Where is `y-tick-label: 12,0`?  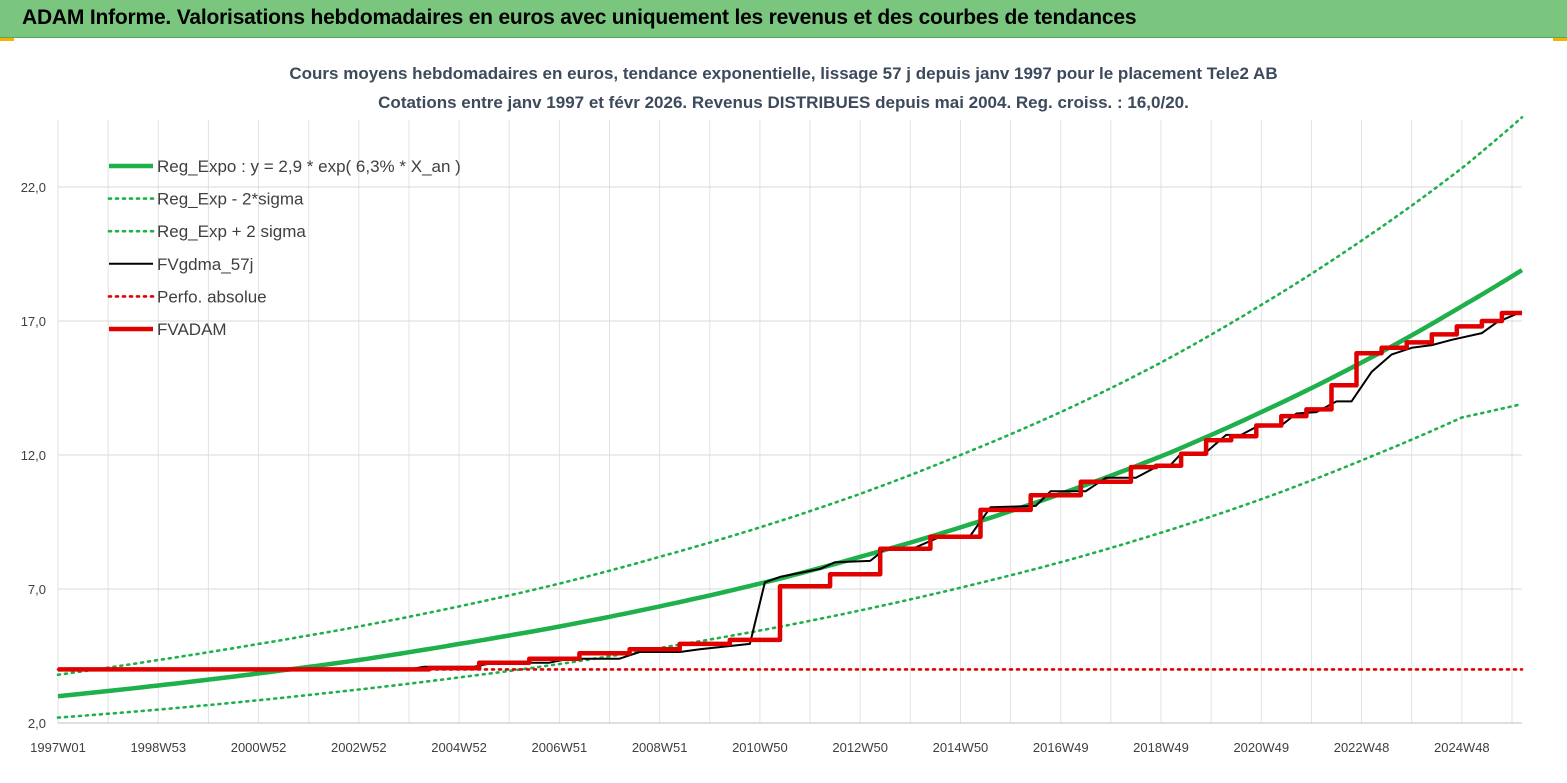
y-tick-label: 12,0 is located at coordinates (33, 455).